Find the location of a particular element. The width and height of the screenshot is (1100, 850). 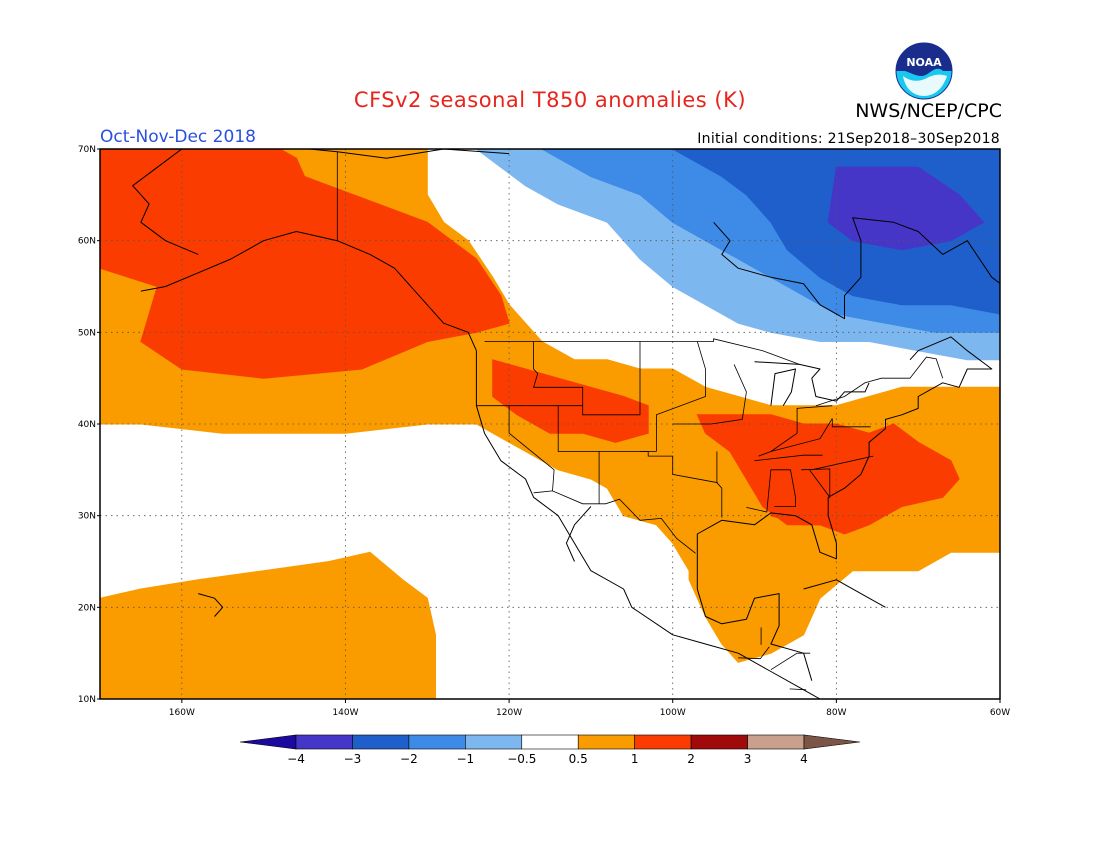

lat-label: 10N is located at coordinates (87, 700).